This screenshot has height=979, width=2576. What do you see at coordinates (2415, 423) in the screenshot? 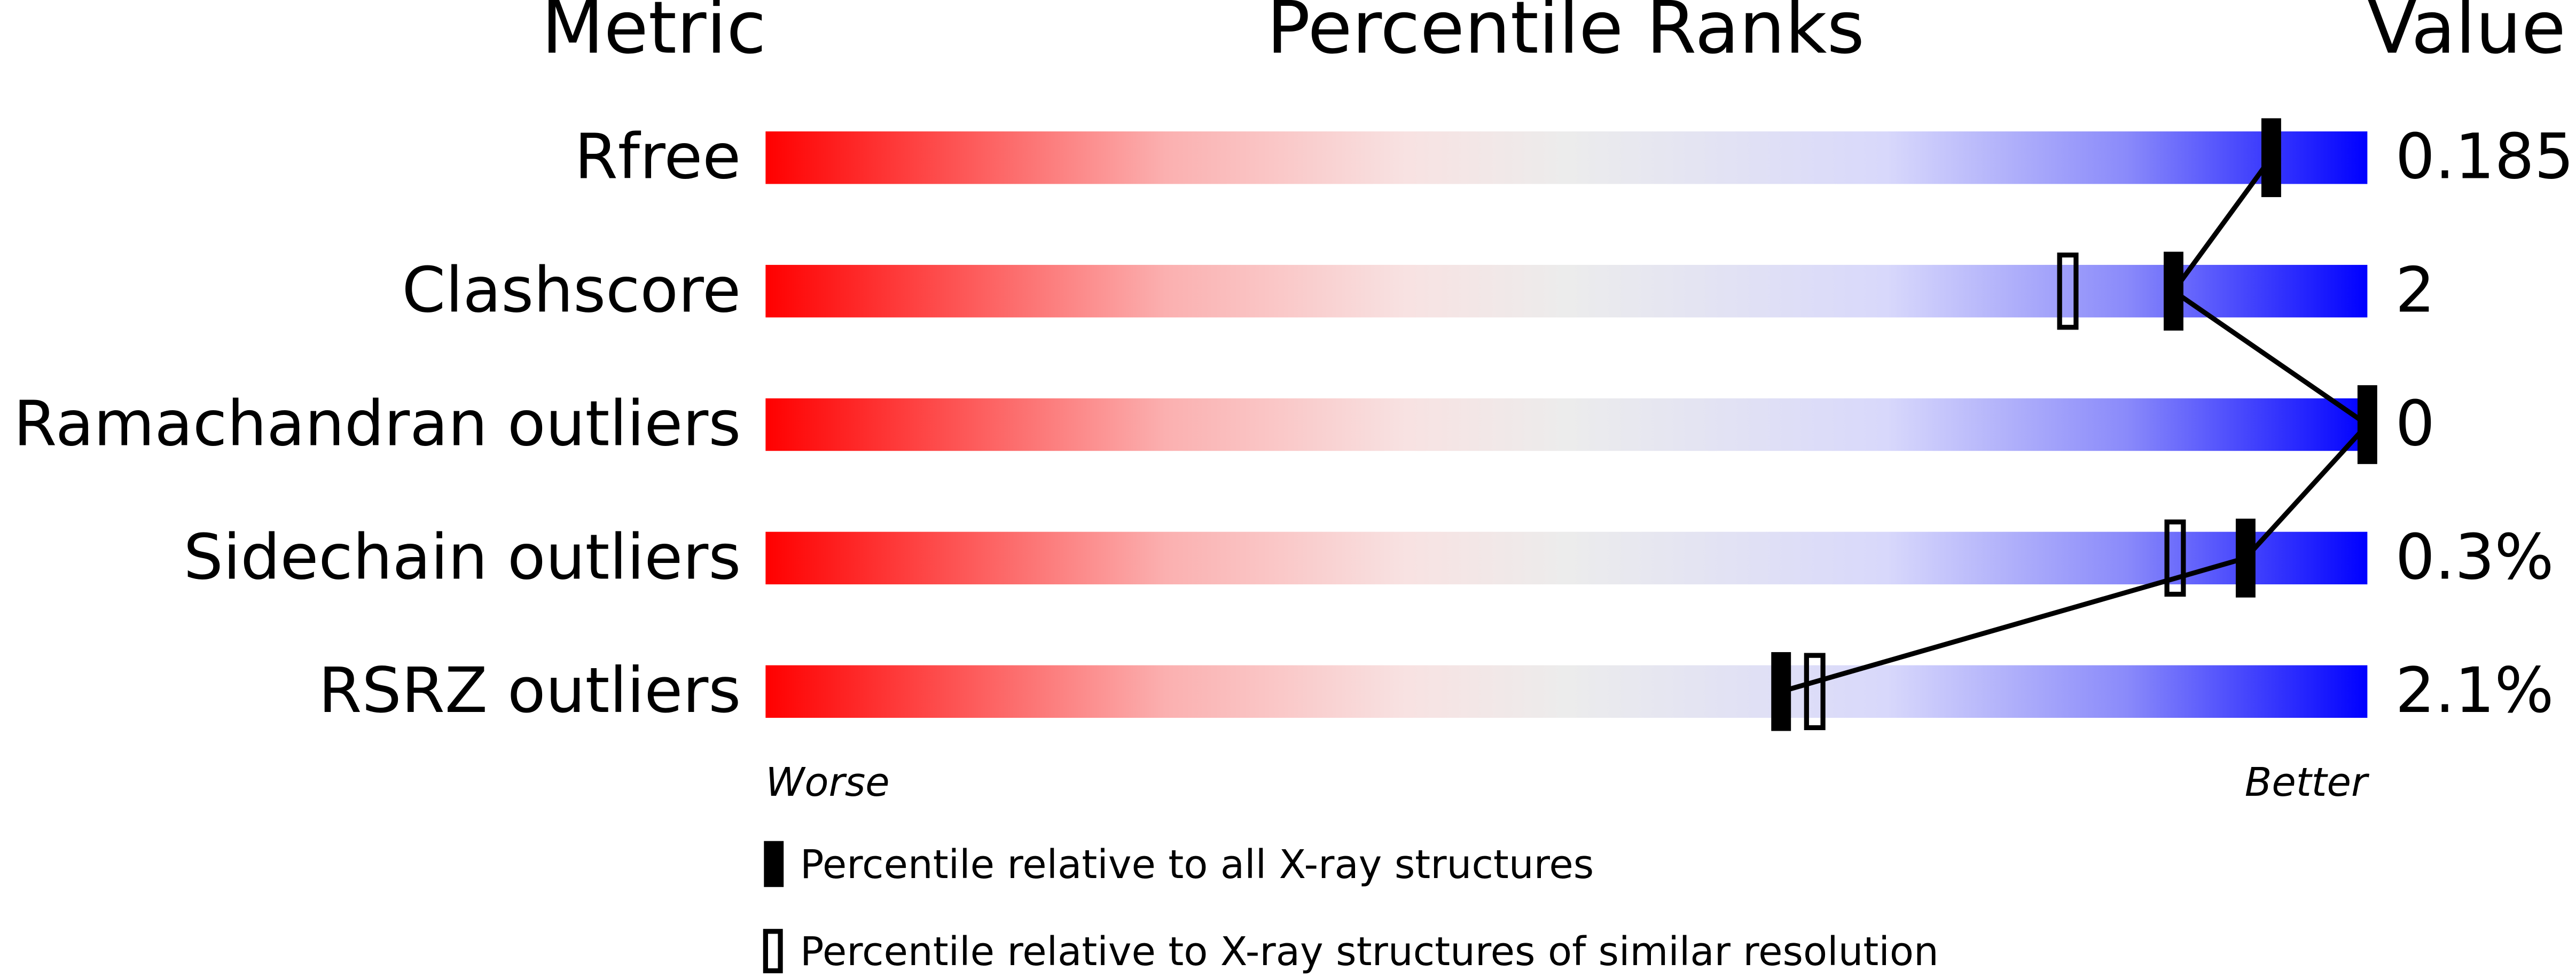
I see `metric-value: 0` at bounding box center [2415, 423].